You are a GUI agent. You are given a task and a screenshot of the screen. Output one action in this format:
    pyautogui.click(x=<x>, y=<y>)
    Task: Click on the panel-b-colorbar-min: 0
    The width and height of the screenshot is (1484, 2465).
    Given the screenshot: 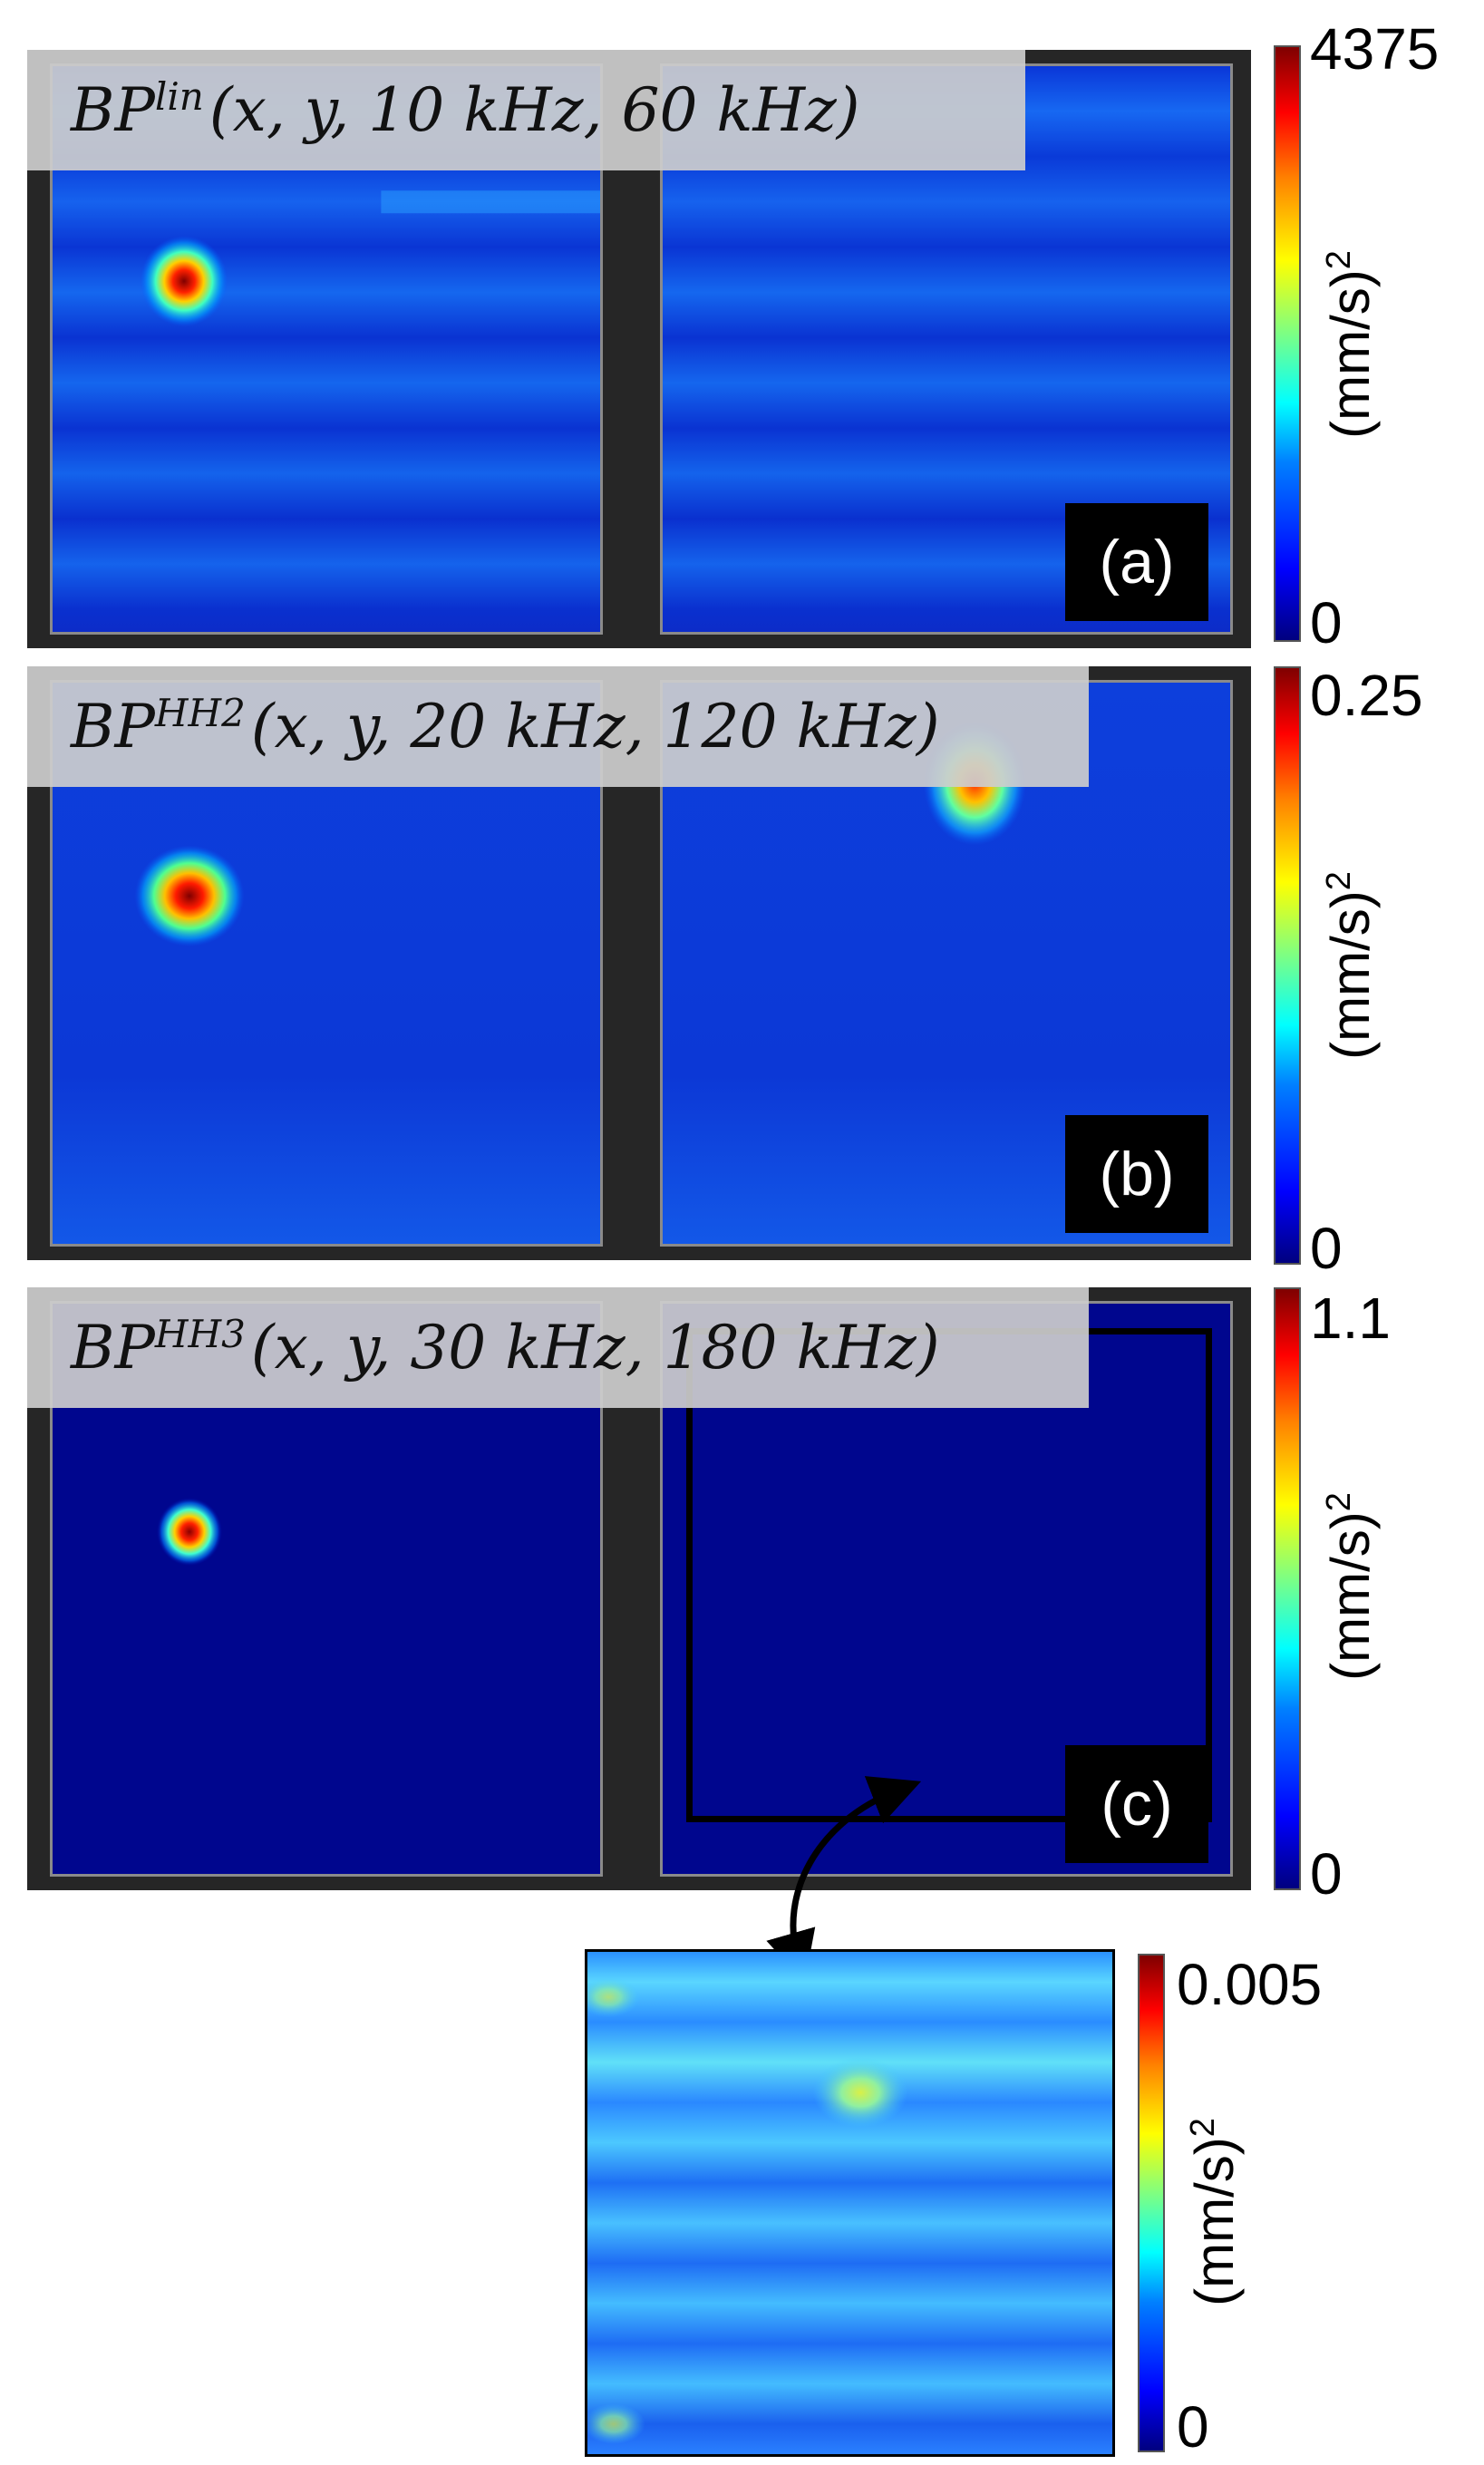 What is the action you would take?
    pyautogui.click(x=1326, y=1248)
    